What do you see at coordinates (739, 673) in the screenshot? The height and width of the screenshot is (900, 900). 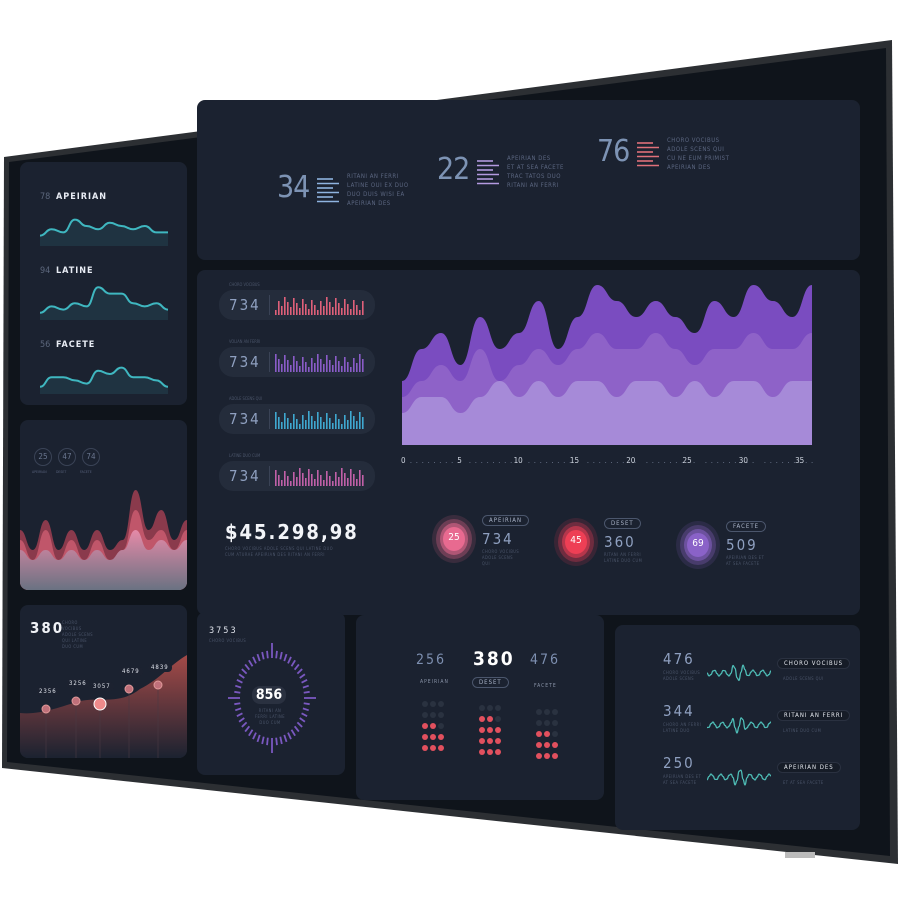 I see `wave-line` at bounding box center [739, 673].